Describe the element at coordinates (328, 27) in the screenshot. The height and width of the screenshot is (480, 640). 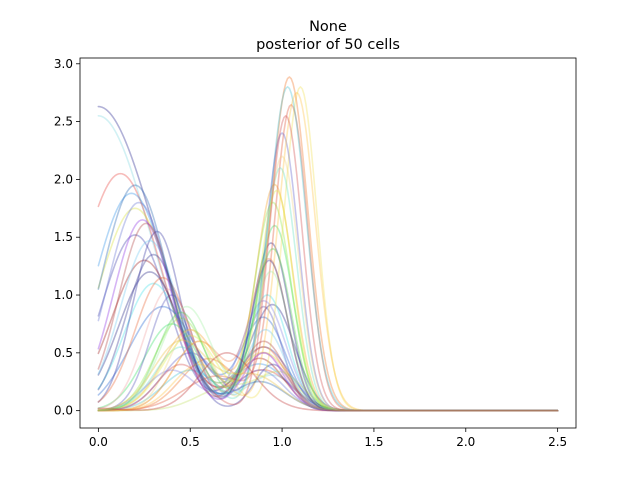
I see `chart-title: None` at that location.